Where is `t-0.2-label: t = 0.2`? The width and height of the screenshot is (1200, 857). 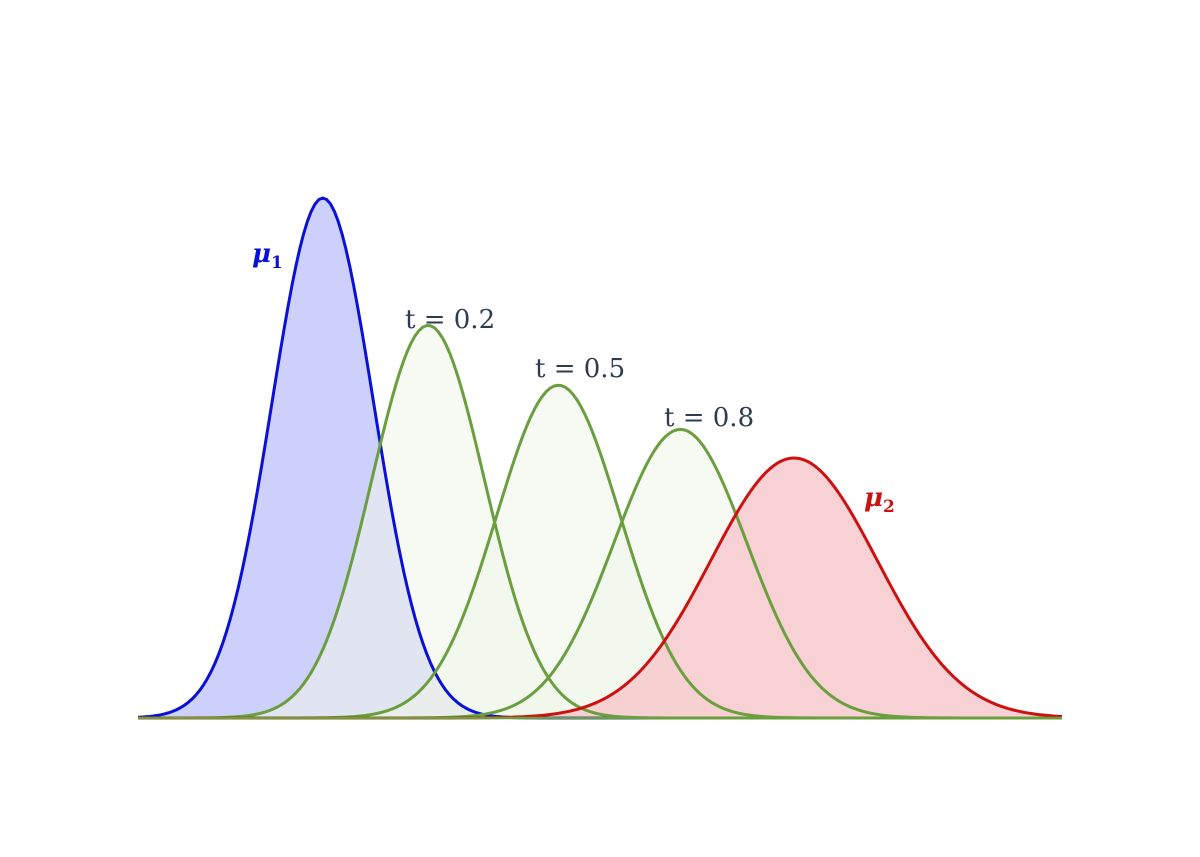 t-0.2-label: t = 0.2 is located at coordinates (450, 320).